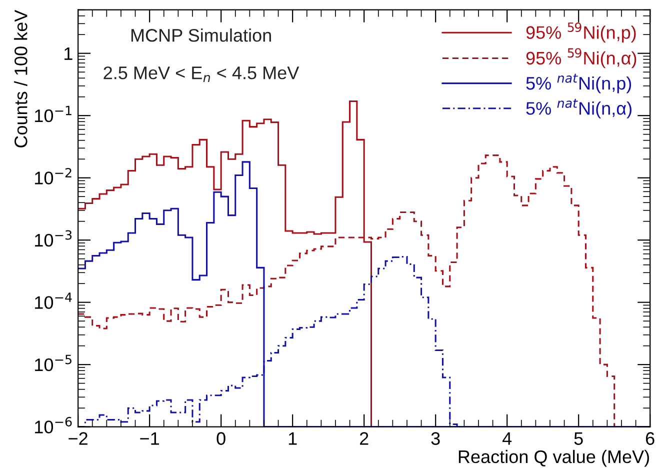  What do you see at coordinates (553, 458) in the screenshot?
I see `x-axis-title: Reaction Q value (MeV)` at bounding box center [553, 458].